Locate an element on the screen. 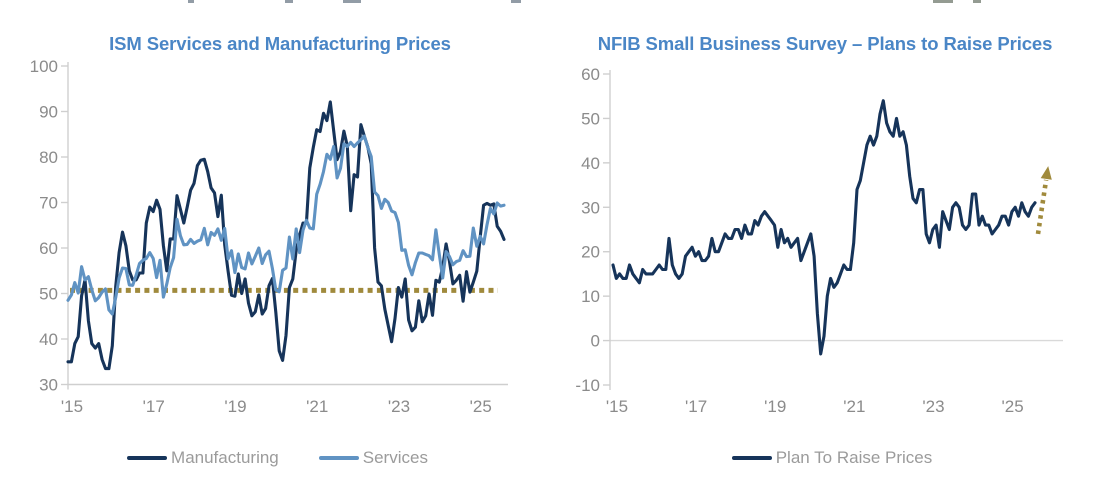  y-tick-label: 0 is located at coordinates (595, 341).